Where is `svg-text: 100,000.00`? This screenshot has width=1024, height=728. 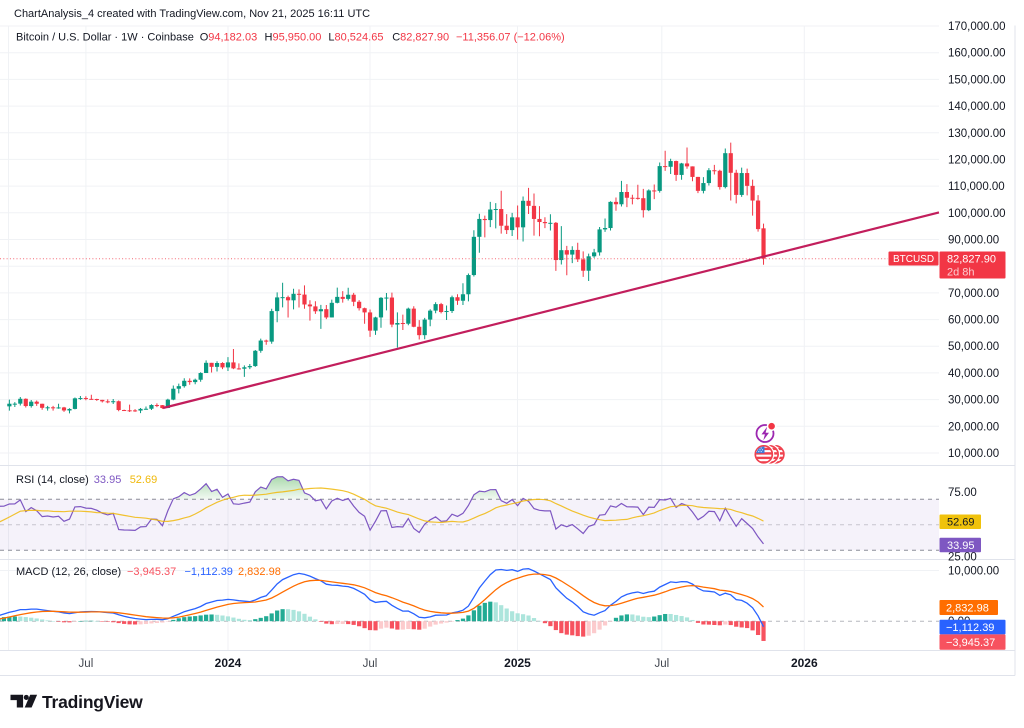 svg-text: 100,000.00 is located at coordinates (977, 214).